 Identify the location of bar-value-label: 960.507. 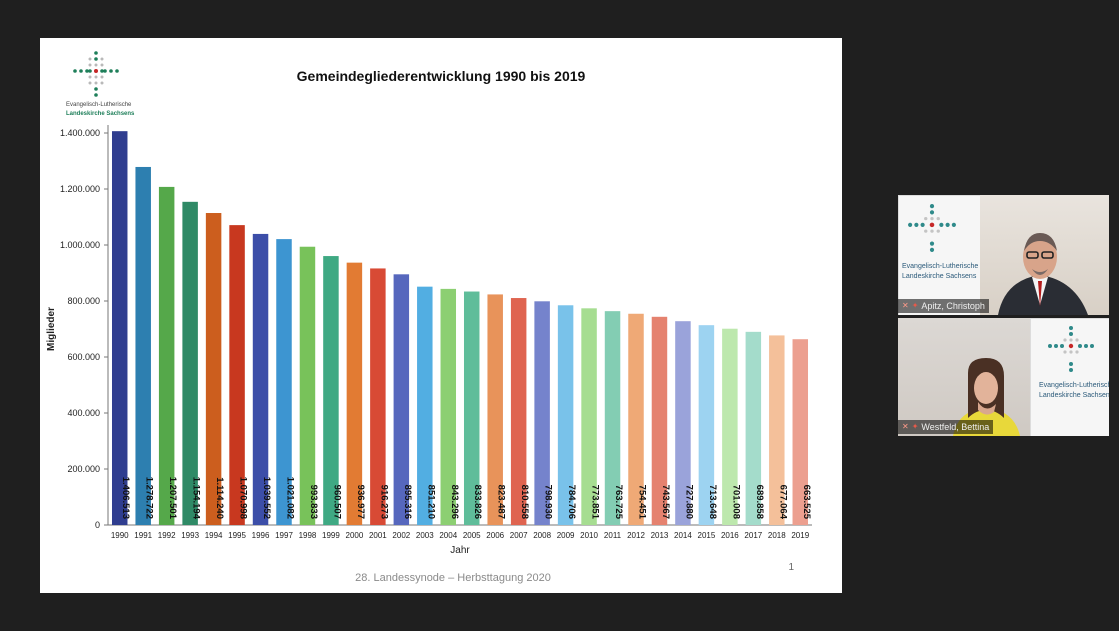
(336, 502).